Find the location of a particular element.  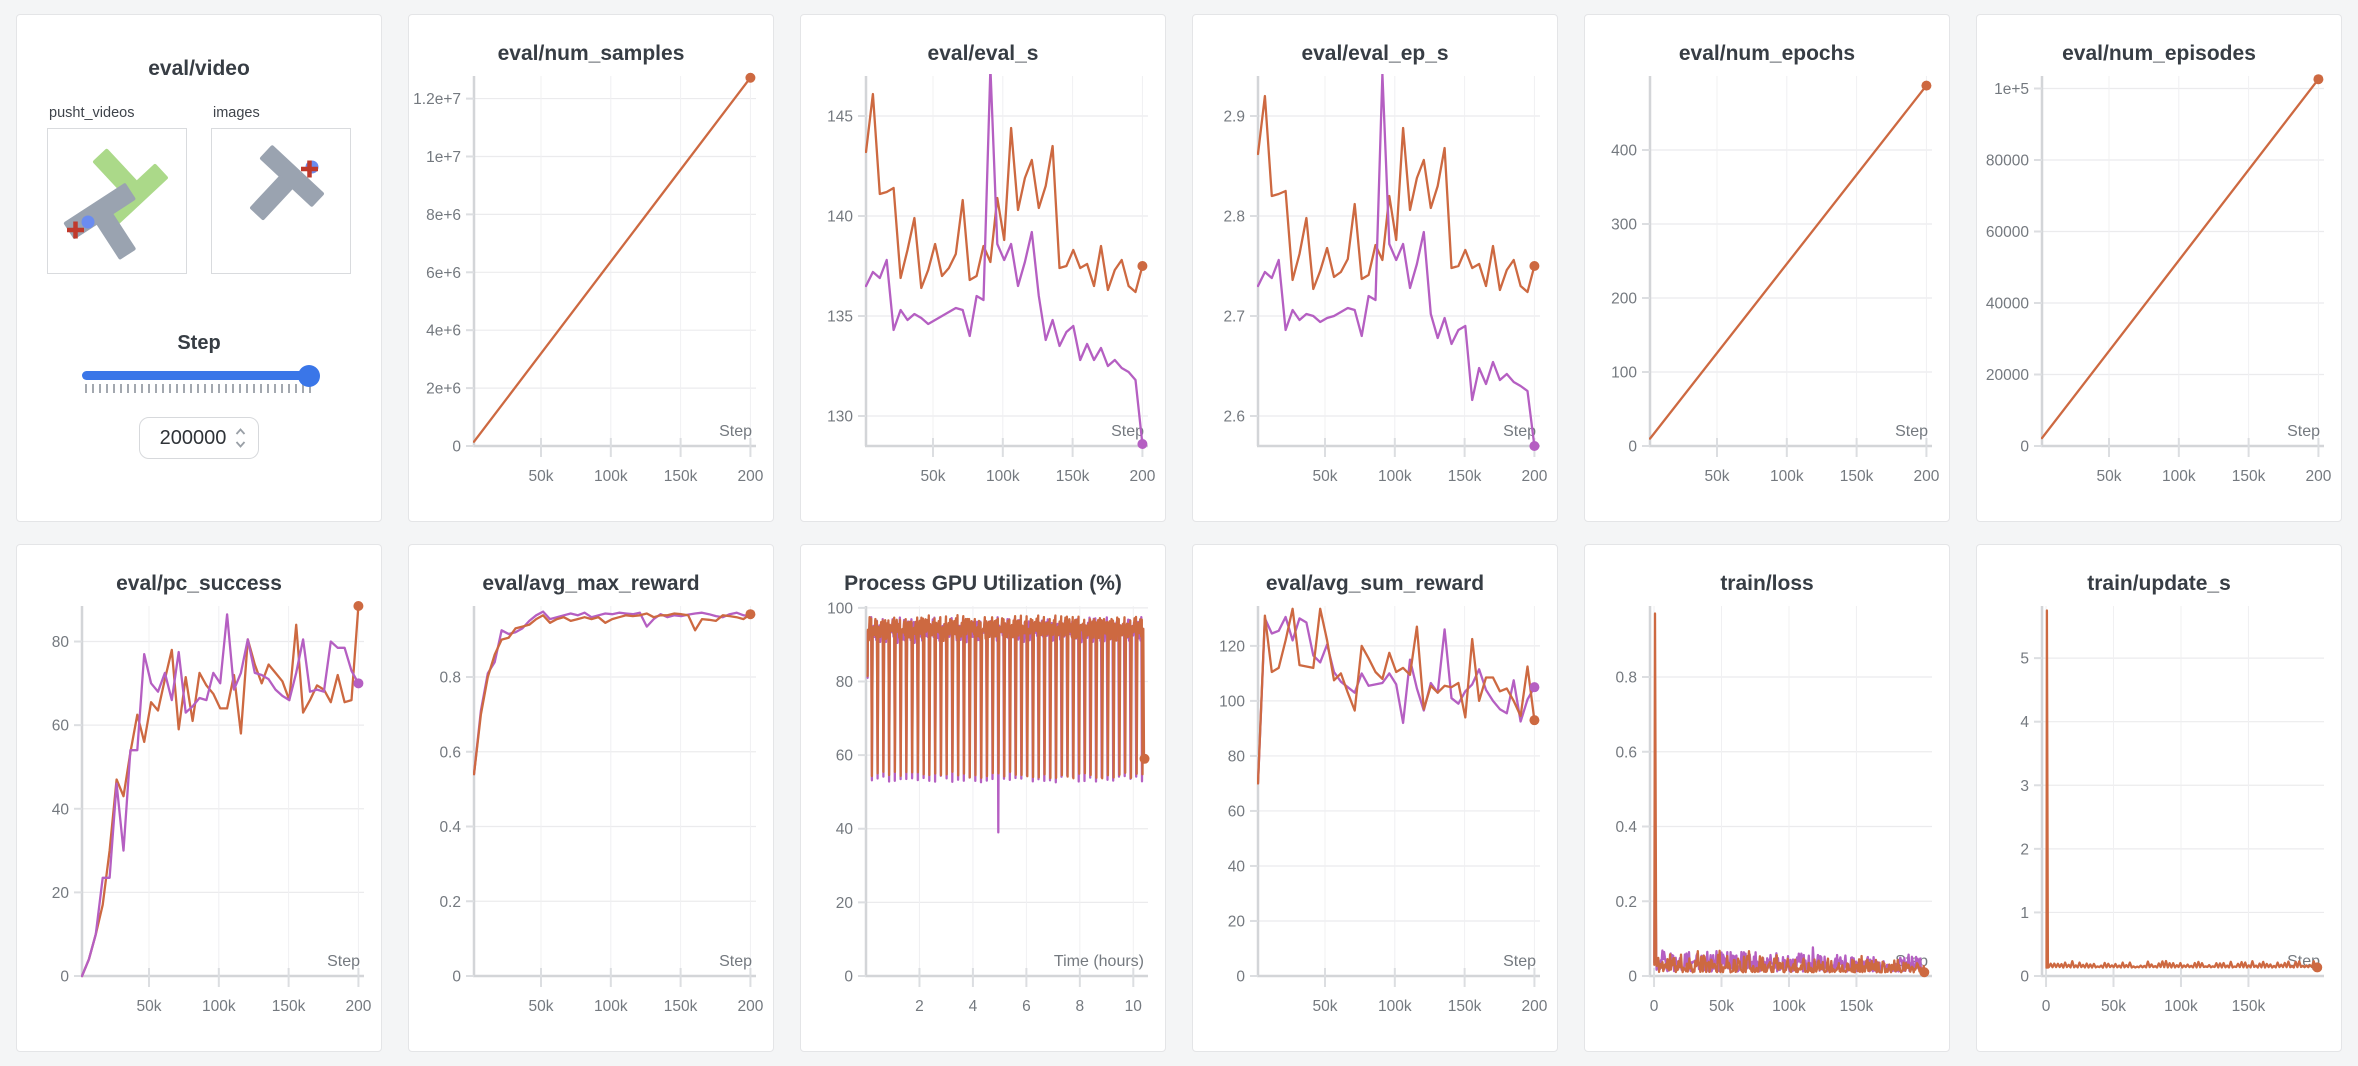

step-slider-track is located at coordinates (201, 375).